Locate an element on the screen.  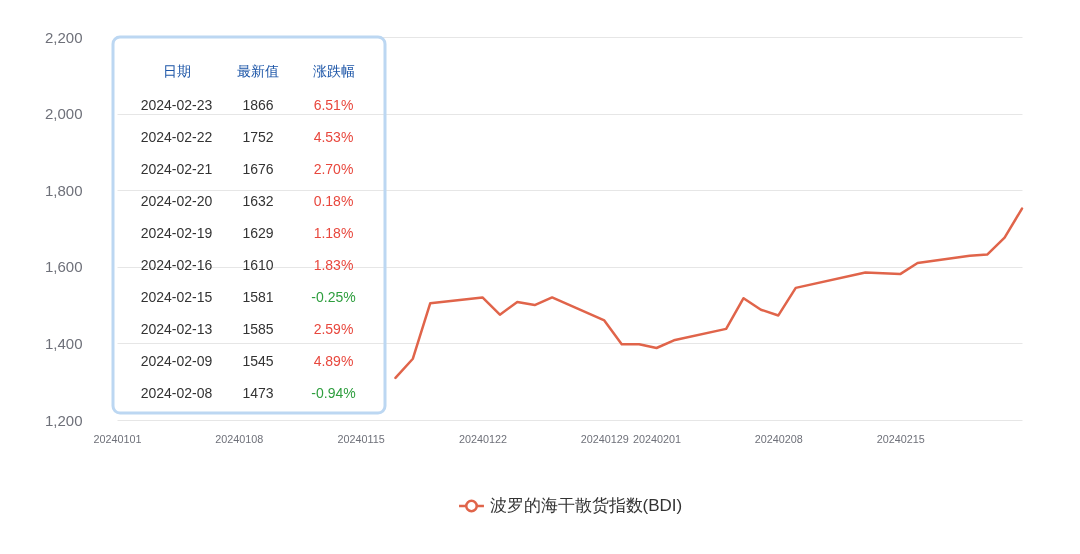
category-label: 2024-02-21 is located at coordinates (176, 169).